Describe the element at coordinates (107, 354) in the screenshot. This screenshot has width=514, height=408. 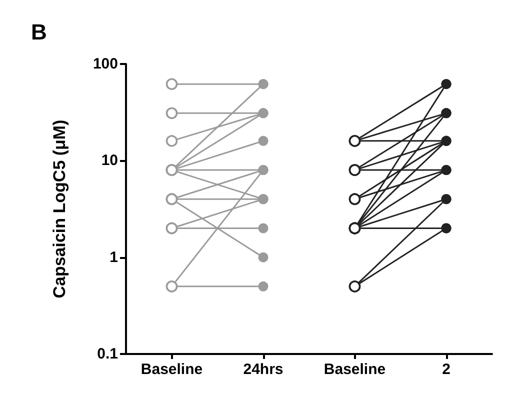
I see `y-tick-label: 0.1` at that location.